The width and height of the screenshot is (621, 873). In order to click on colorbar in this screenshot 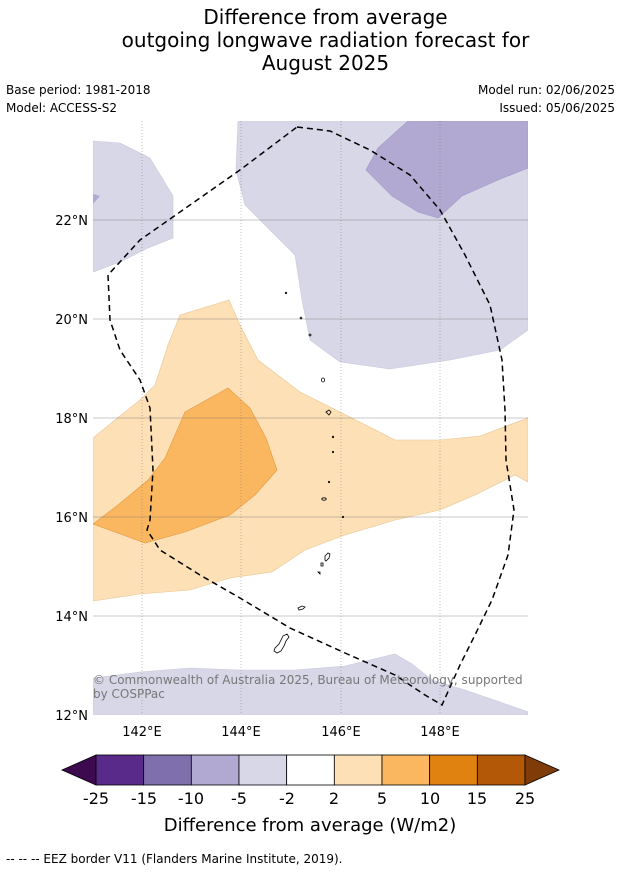, I will do `click(310, 770)`.